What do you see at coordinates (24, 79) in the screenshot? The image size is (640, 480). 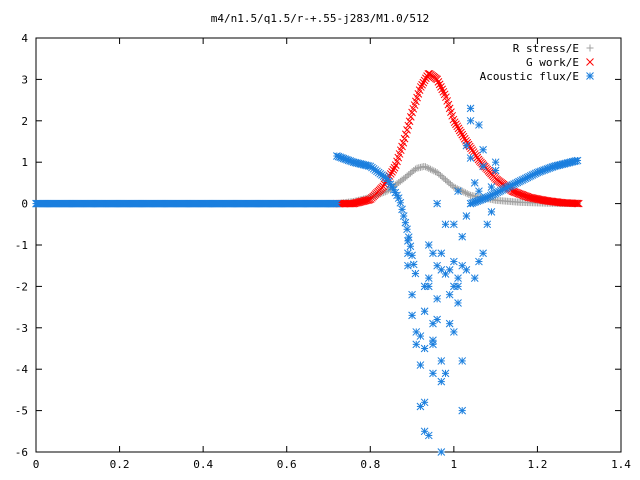 I see `y-tick-label: 3` at bounding box center [24, 79].